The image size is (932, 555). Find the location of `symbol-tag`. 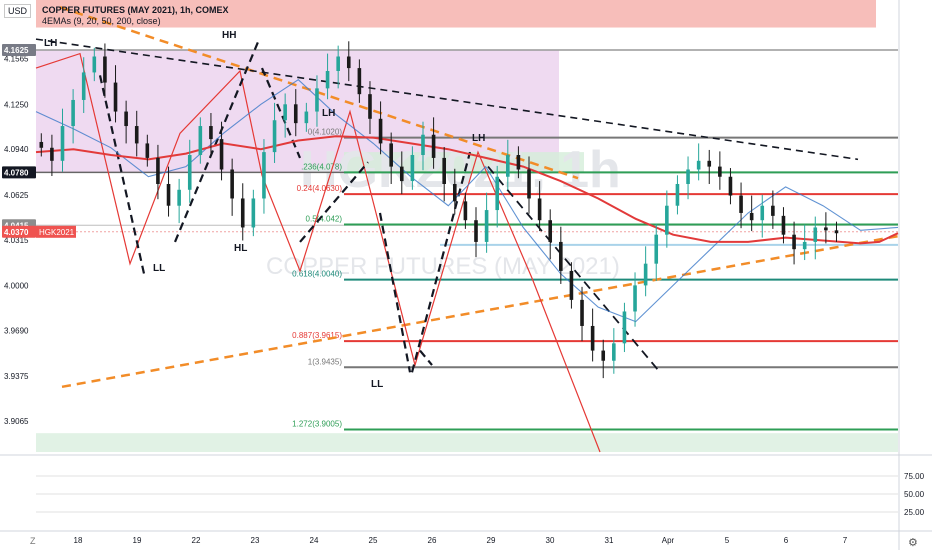

symbol-tag is located at coordinates (56, 231).